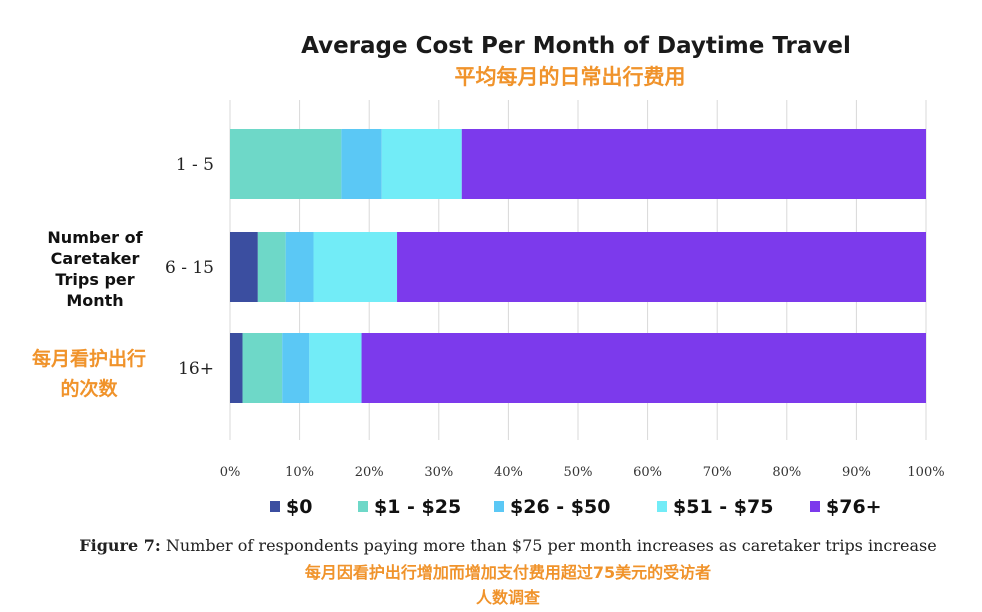 The width and height of the screenshot is (982, 612). I want to click on caption-cn-line: 每月因看护出行增加而增加支付费用超过75美元的受访者, so click(508, 572).